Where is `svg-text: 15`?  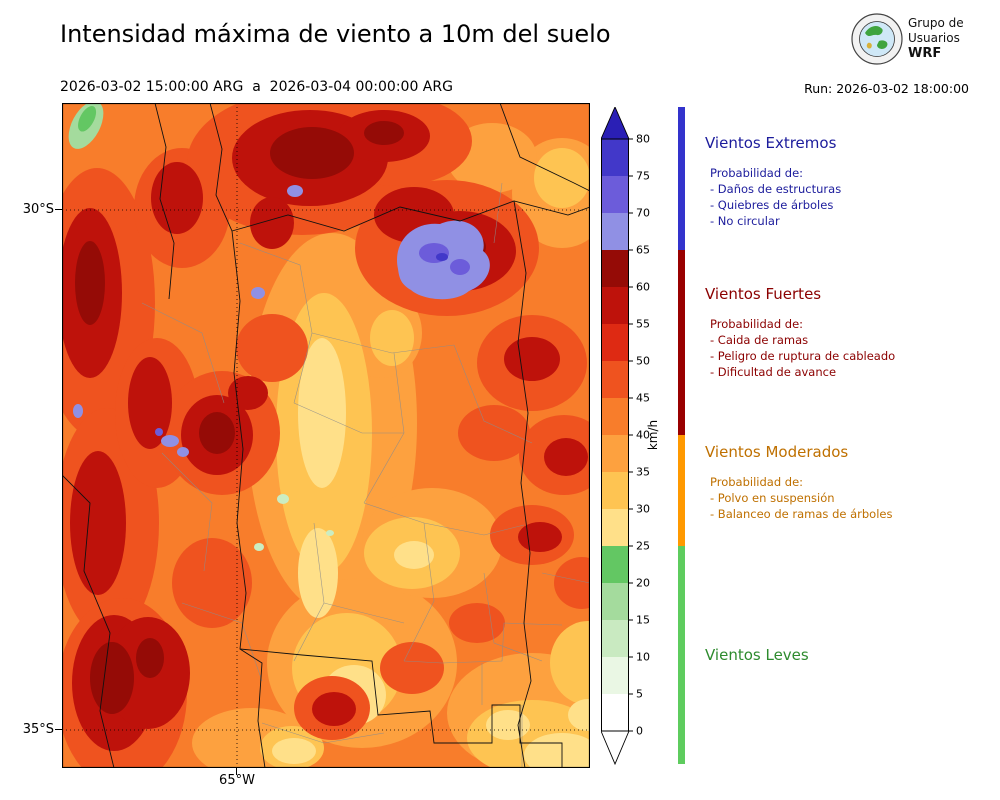
svg-text: 15 is located at coordinates (643, 620).